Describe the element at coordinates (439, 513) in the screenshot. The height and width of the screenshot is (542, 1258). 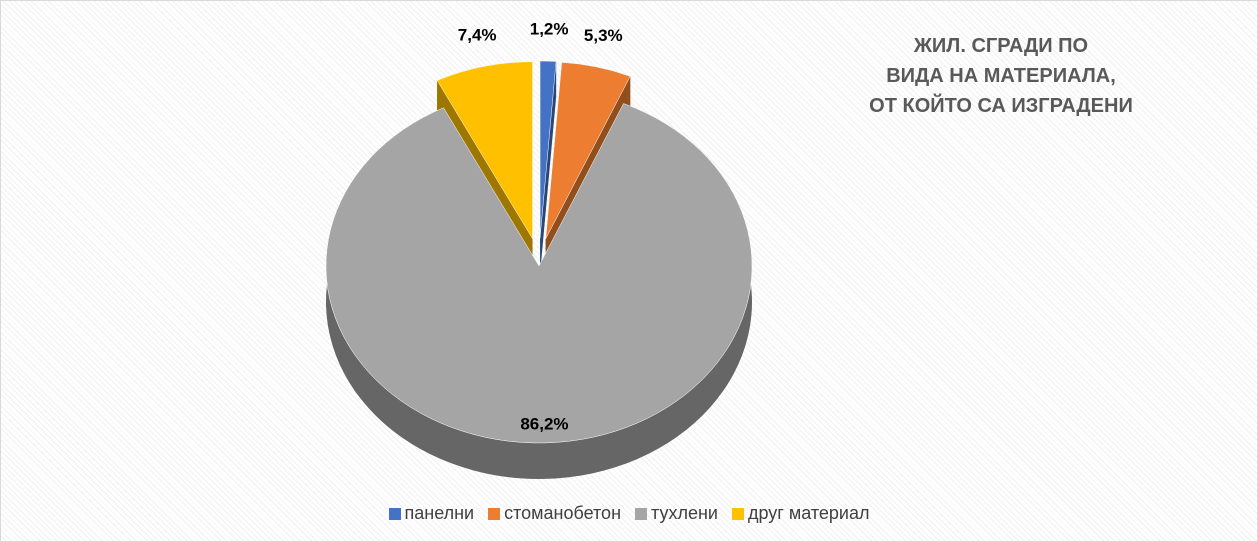
I see `legend-label: панелни` at that location.